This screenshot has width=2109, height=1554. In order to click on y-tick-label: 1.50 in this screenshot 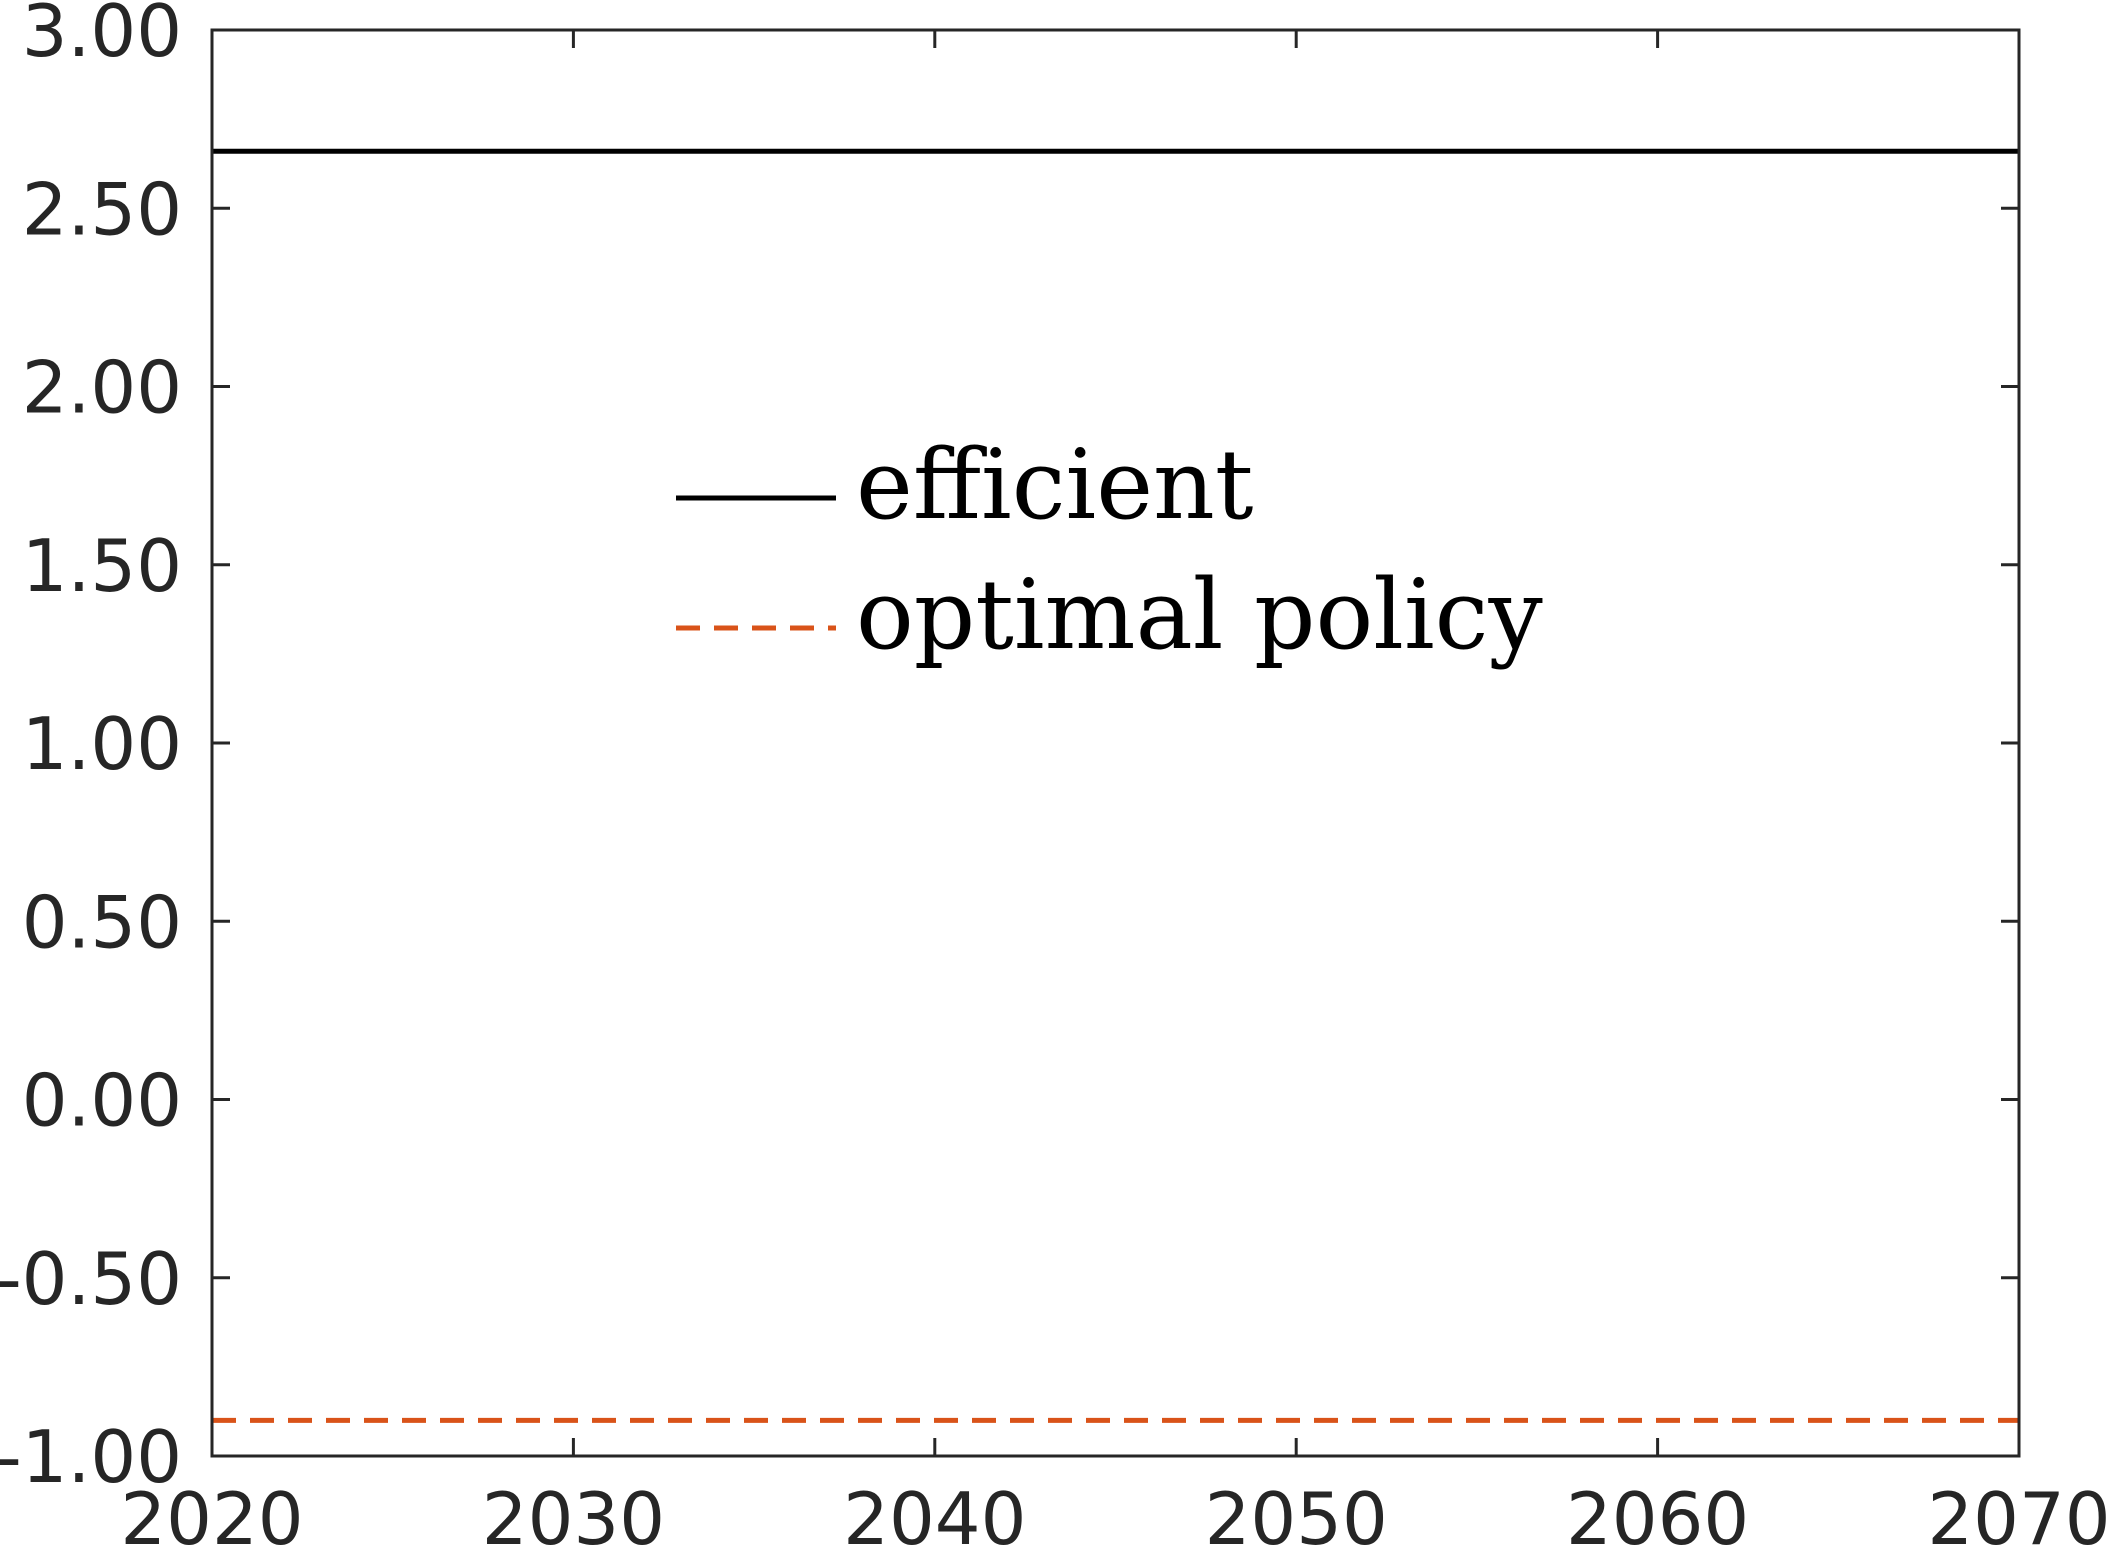, I will do `click(102, 566)`.